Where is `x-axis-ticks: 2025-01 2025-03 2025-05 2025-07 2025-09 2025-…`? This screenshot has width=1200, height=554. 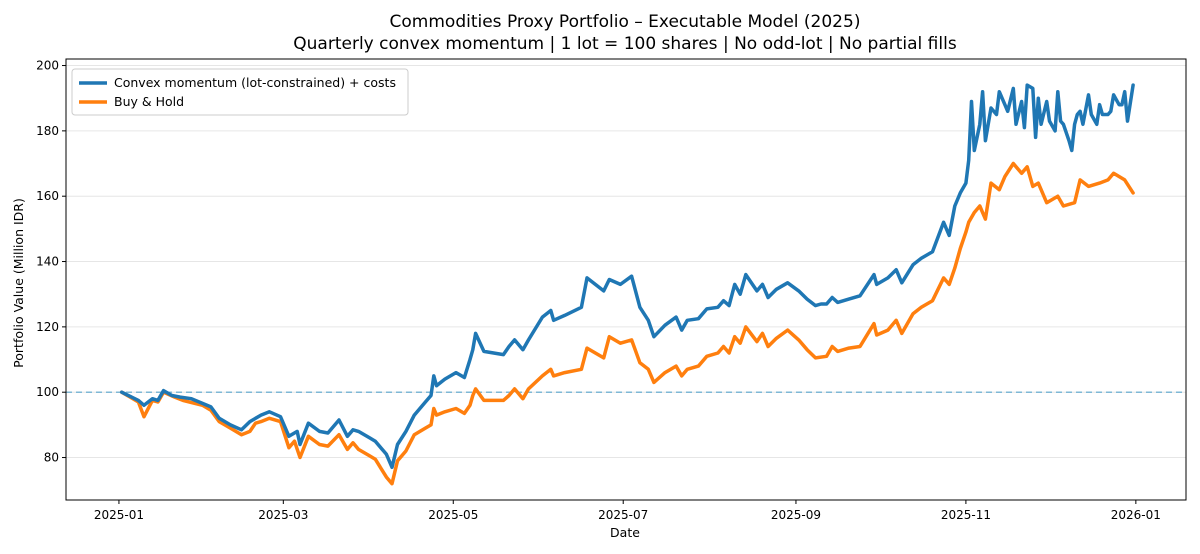 x-axis-ticks: 2025-01 2025-03 2025-05 2025-07 2025-09 2025-… is located at coordinates (627, 511).